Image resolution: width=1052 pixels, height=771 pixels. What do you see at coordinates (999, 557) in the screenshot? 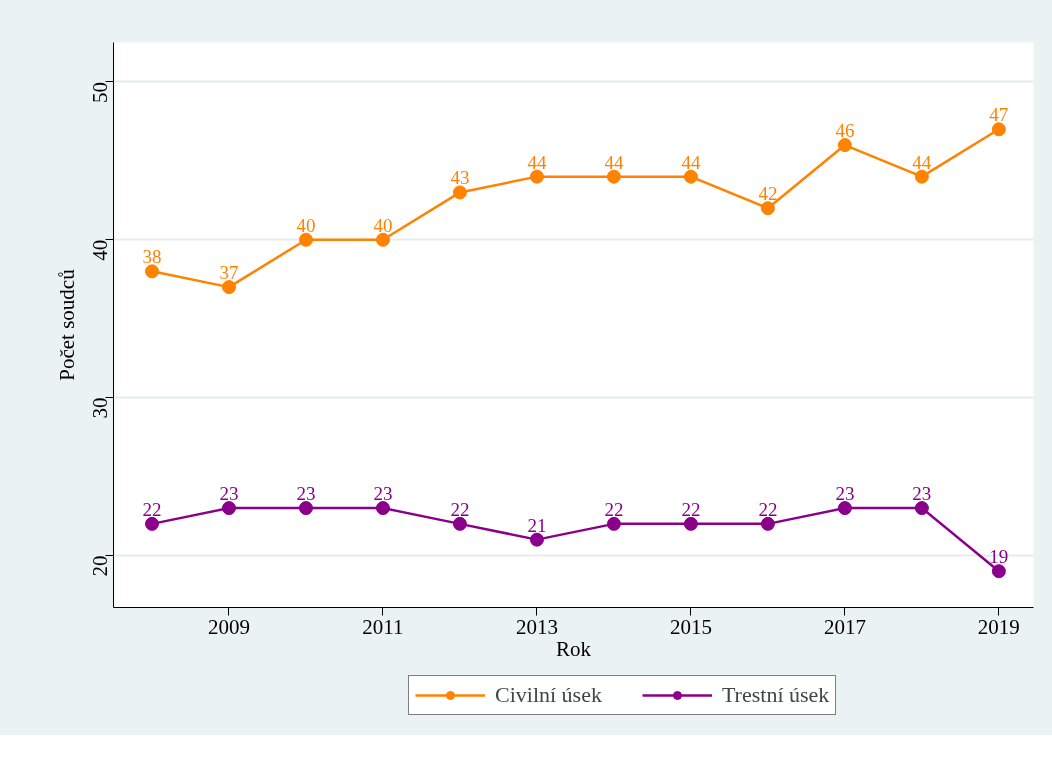
I see `data-label: 19` at bounding box center [999, 557].